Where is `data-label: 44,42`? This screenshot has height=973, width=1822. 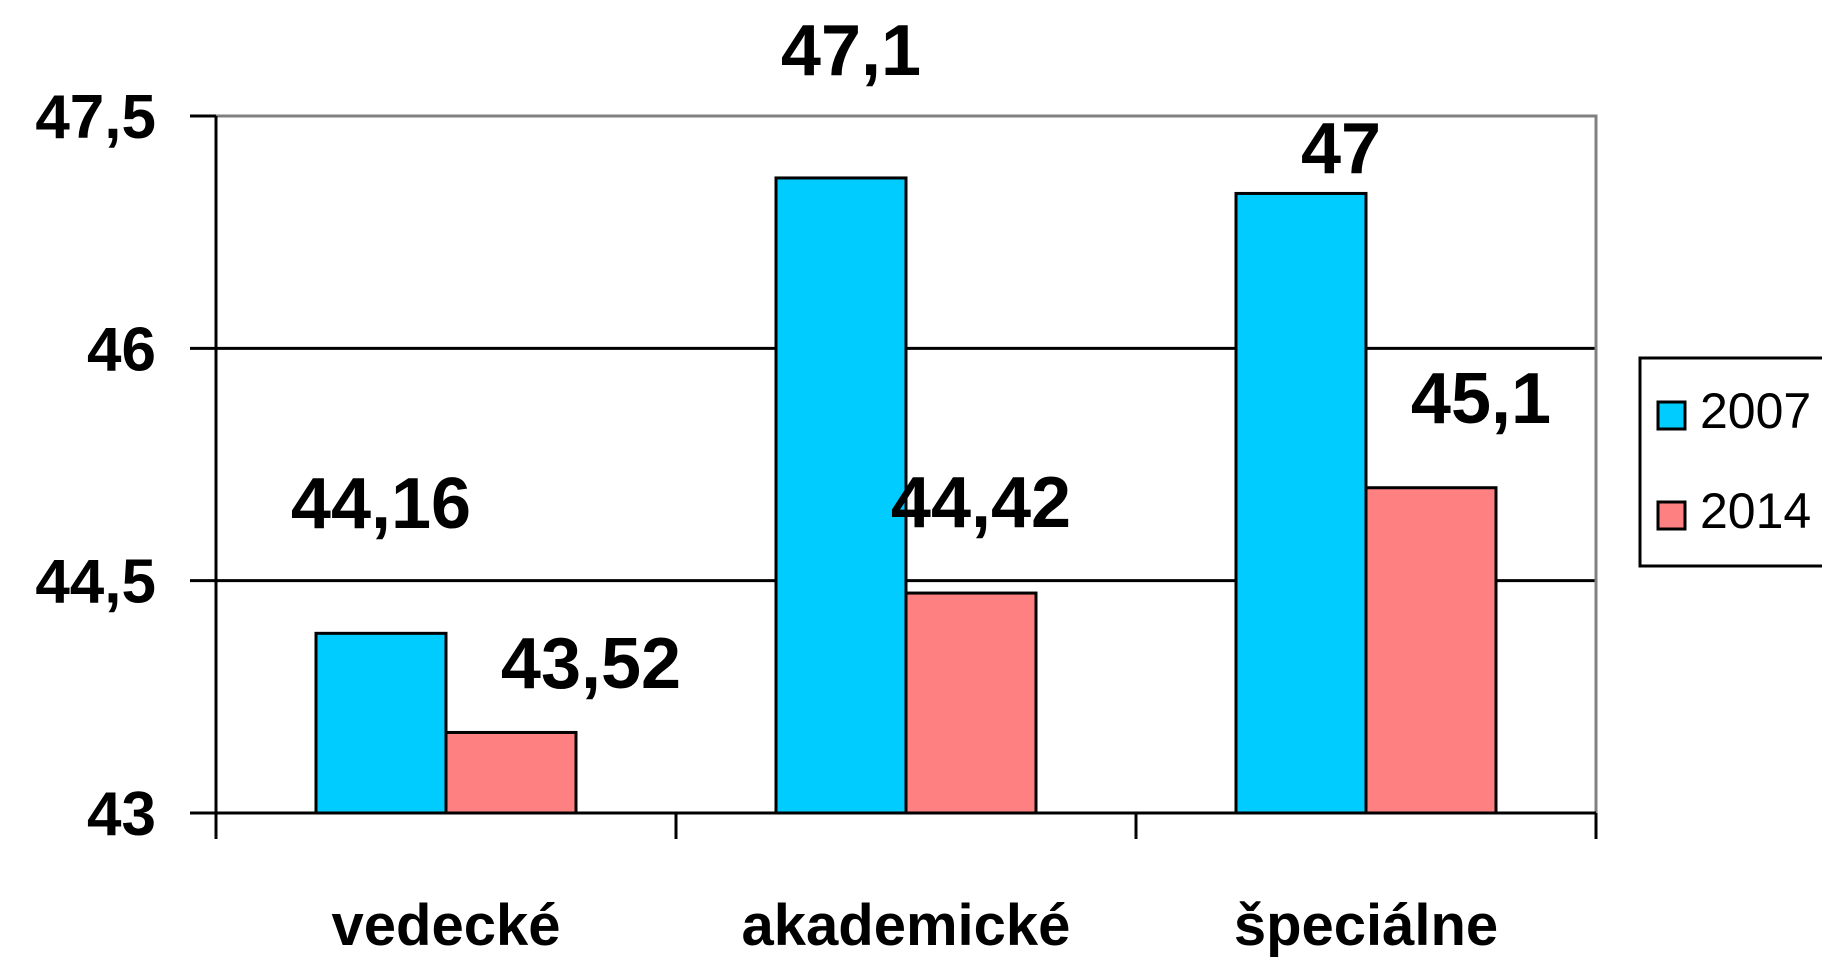
data-label: 44,42 is located at coordinates (981, 503).